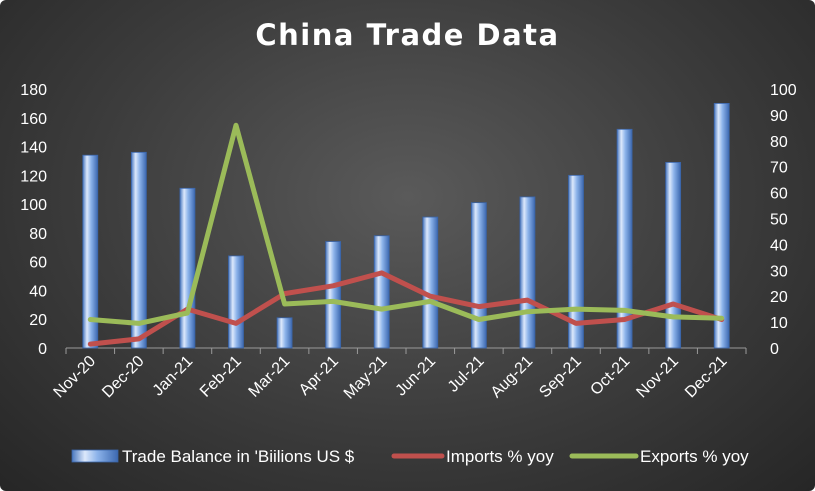 The height and width of the screenshot is (491, 815). I want to click on x-tick-label: May-21, so click(366, 378).